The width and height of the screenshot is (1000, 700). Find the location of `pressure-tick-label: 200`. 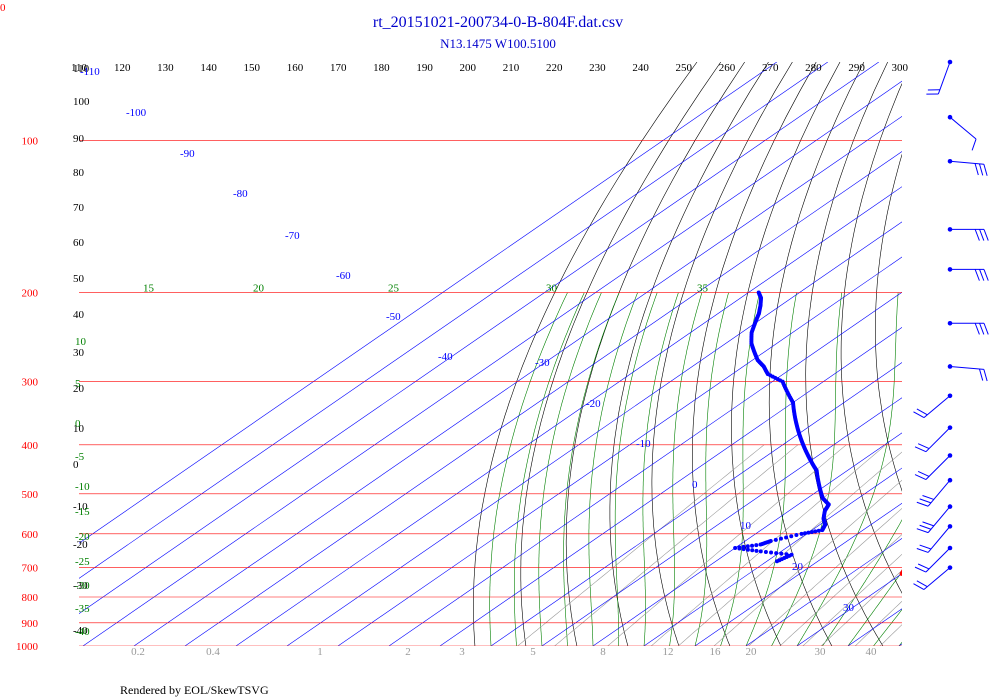

pressure-tick-label: 200 is located at coordinates (30, 294).